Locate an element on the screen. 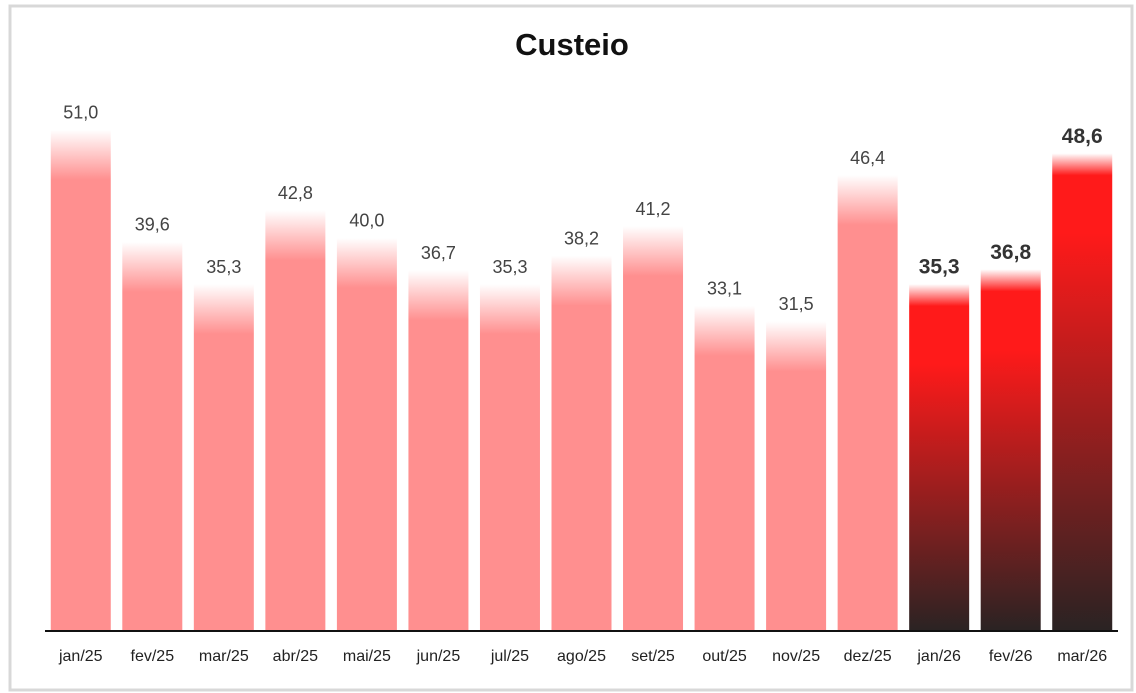  value-label: 51,0 is located at coordinates (80, 113).